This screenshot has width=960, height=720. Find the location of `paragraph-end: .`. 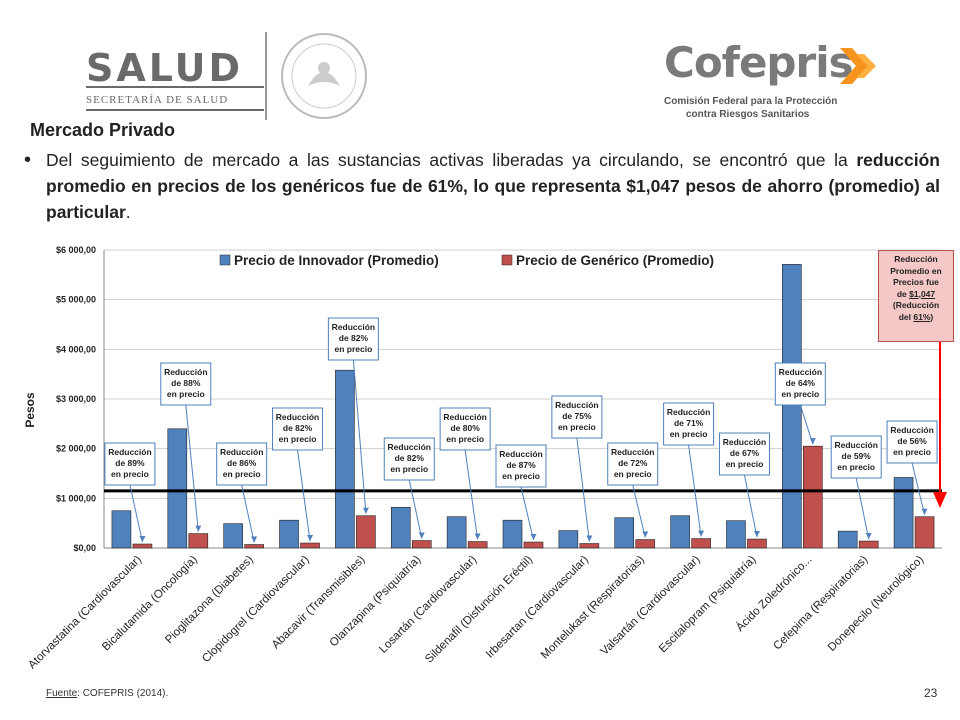

paragraph-end: . is located at coordinates (128, 212).